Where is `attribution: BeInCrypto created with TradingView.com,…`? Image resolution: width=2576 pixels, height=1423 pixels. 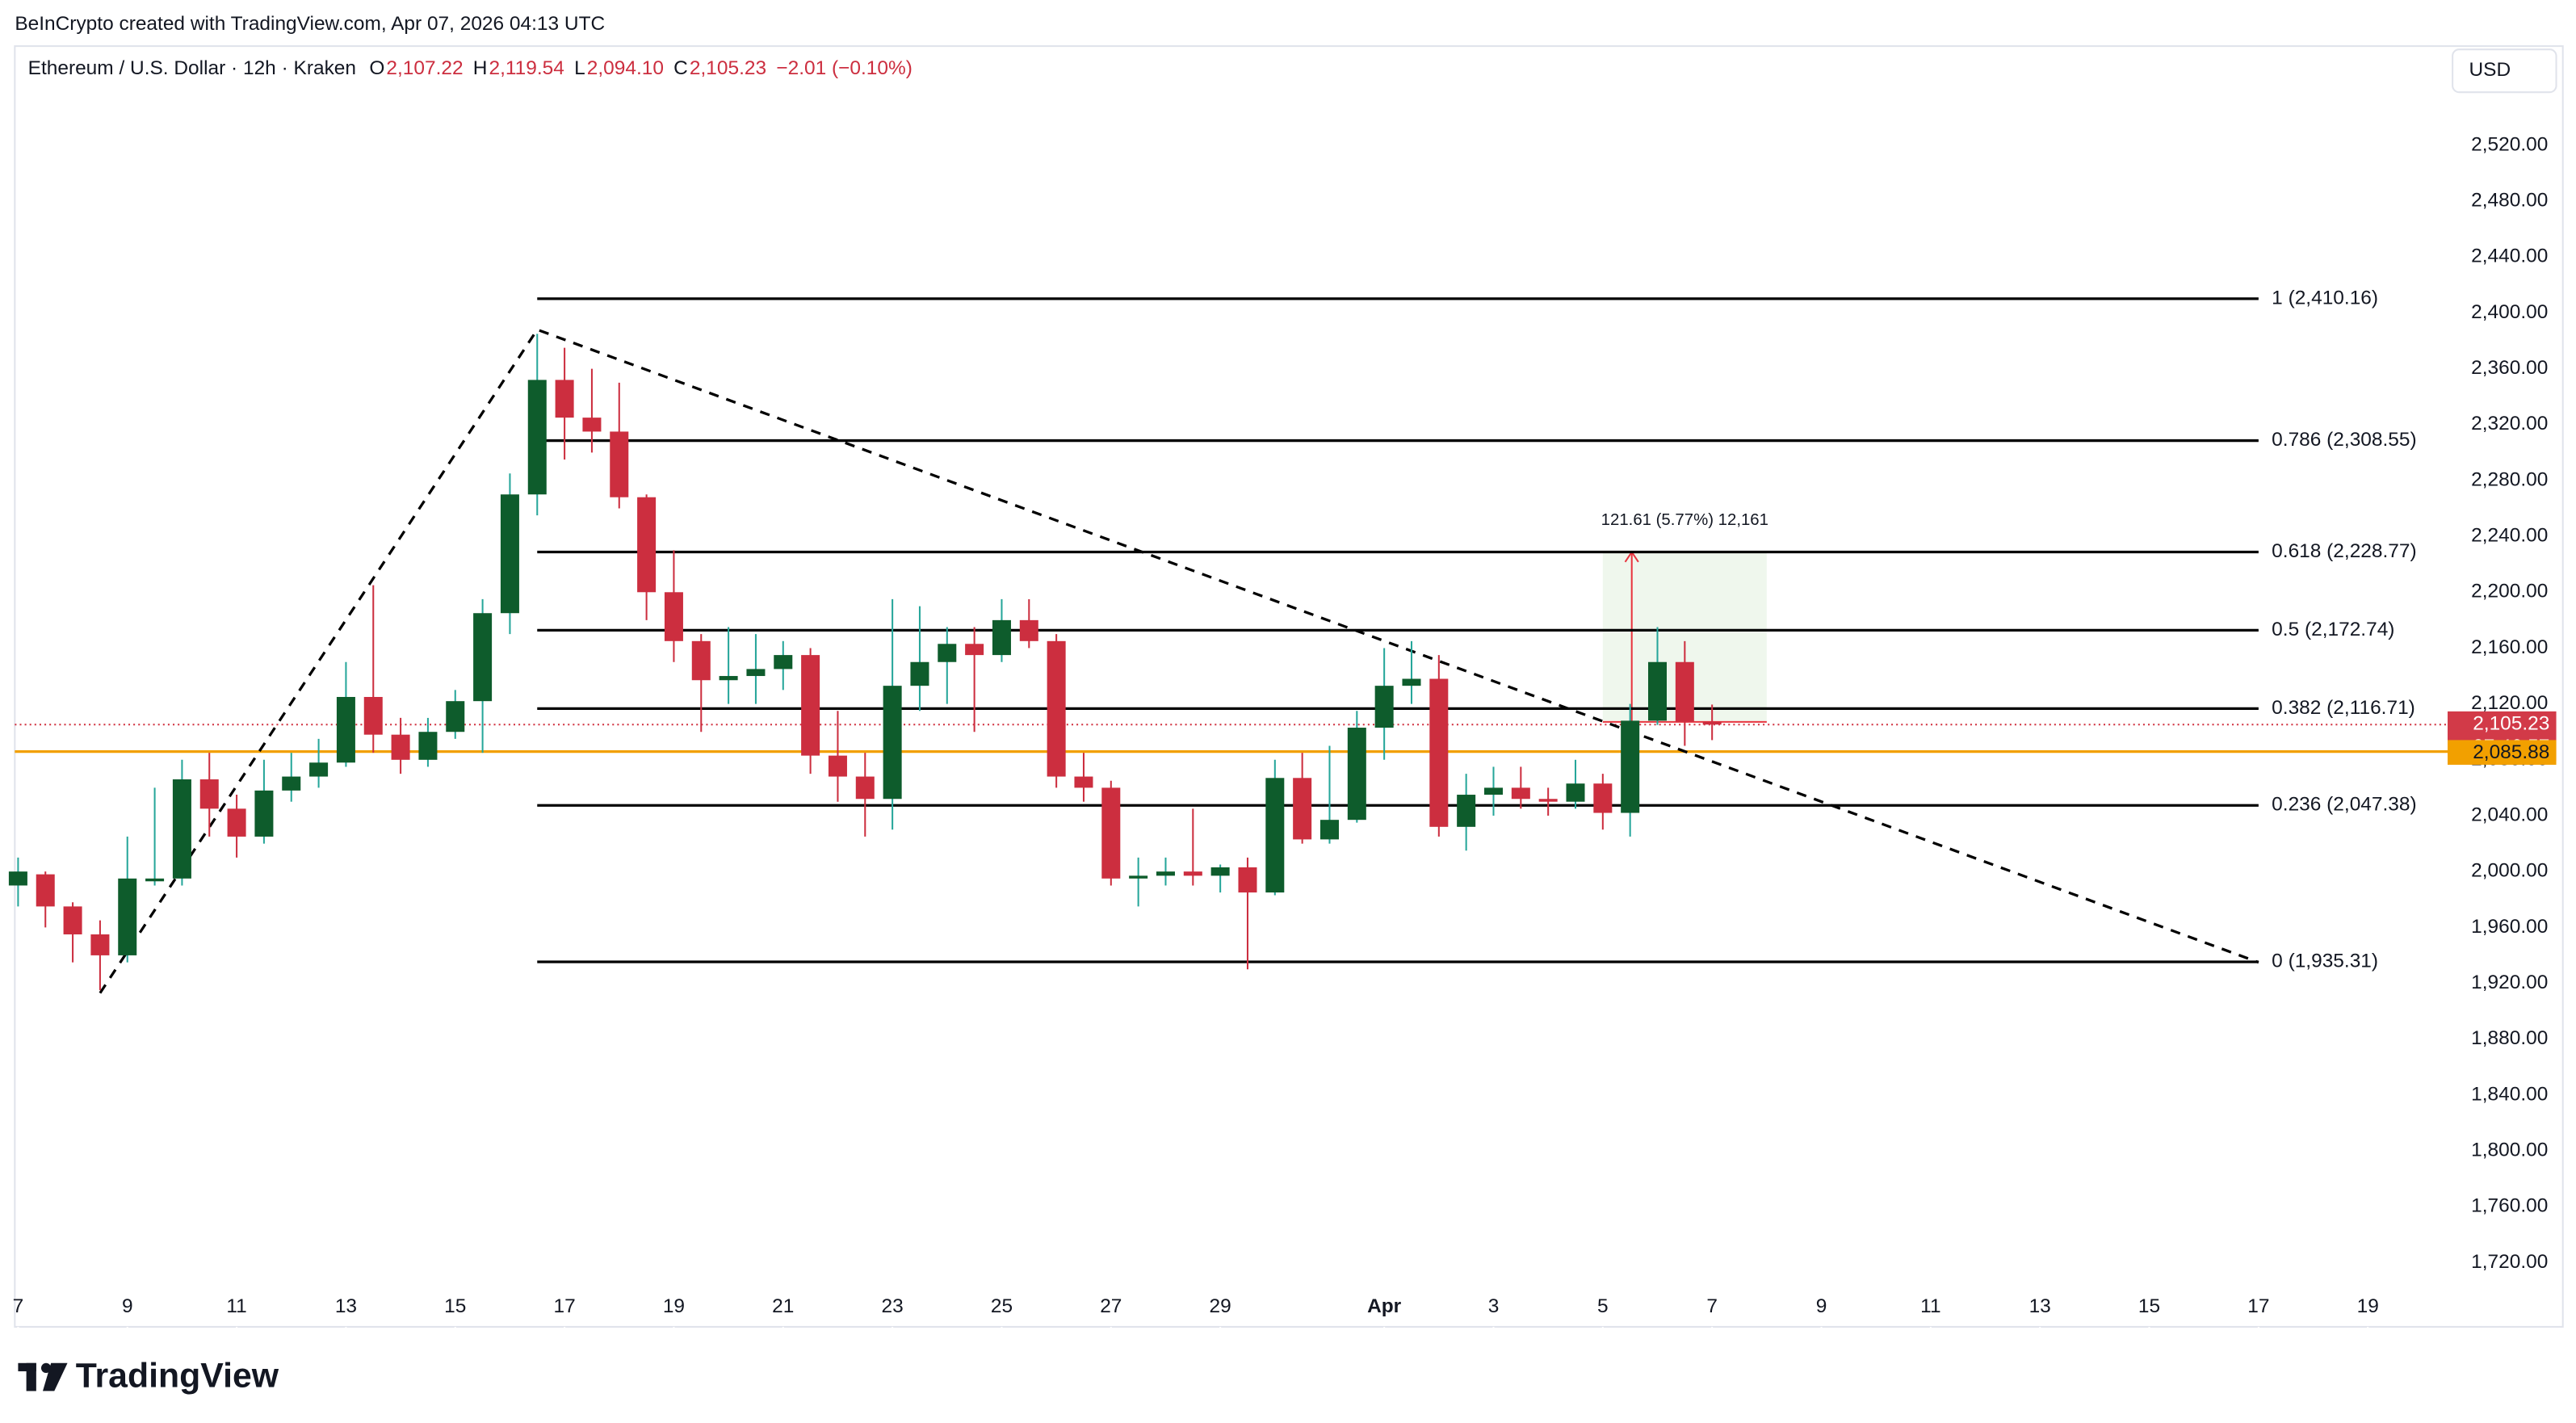
attribution: BeInCrypto created with TradingView.com,… is located at coordinates (310, 24).